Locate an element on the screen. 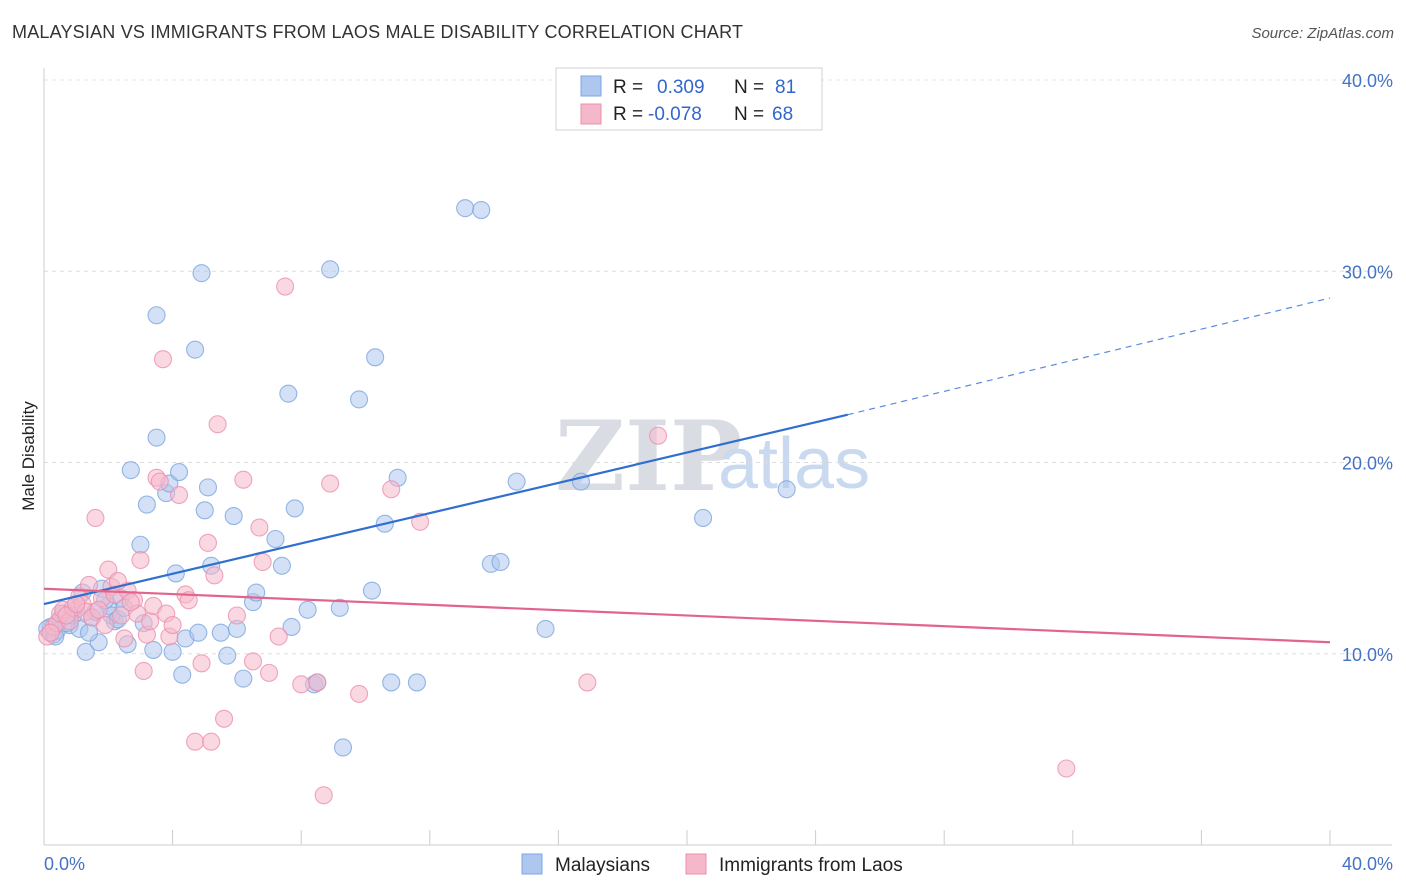  x-tick-label-min: 0.0% is located at coordinates (64, 864).